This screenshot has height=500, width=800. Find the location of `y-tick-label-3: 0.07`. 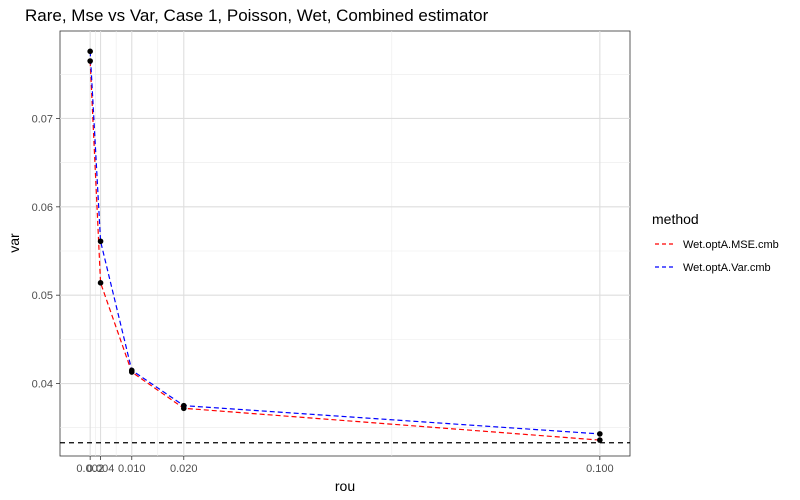

y-tick-label-3: 0.07 is located at coordinates (42, 119).